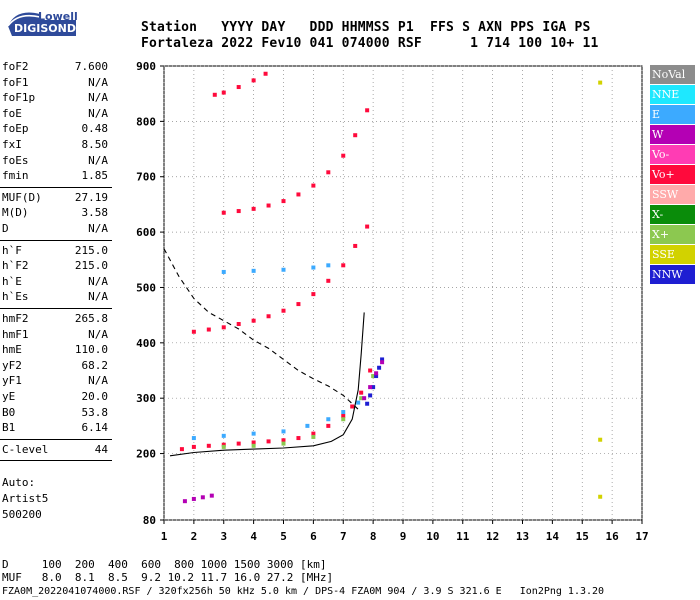  I want to click on y-tick-label: 300, so click(146, 398).